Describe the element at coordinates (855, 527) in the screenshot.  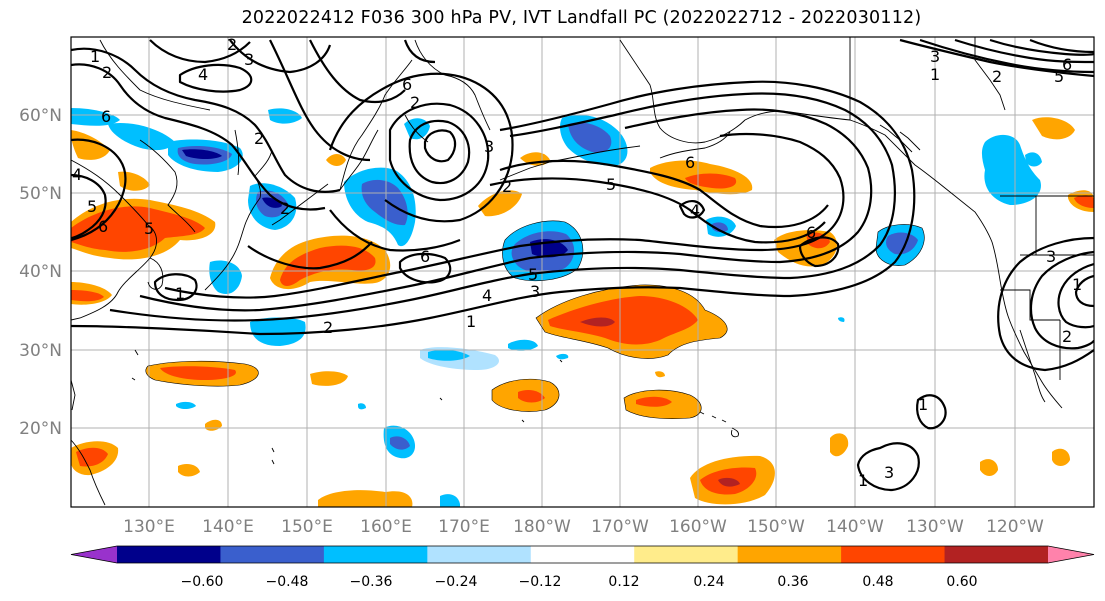
I see `lon-tick-label: 140°W` at that location.